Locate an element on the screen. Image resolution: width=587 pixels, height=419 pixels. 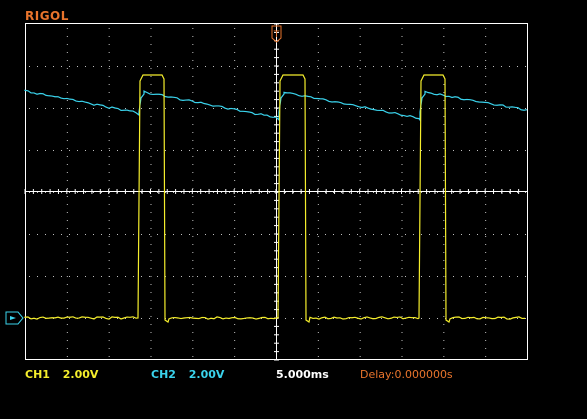
ch1-status: CH1 2.00V is located at coordinates (61, 374).